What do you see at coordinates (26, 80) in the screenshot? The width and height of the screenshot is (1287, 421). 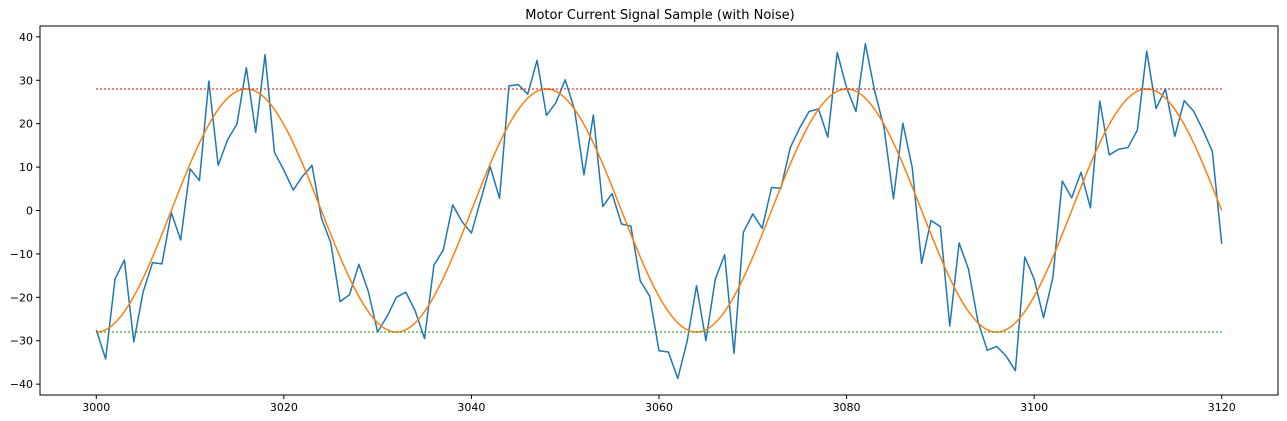 I see `y-tick-label: 30` at bounding box center [26, 80].